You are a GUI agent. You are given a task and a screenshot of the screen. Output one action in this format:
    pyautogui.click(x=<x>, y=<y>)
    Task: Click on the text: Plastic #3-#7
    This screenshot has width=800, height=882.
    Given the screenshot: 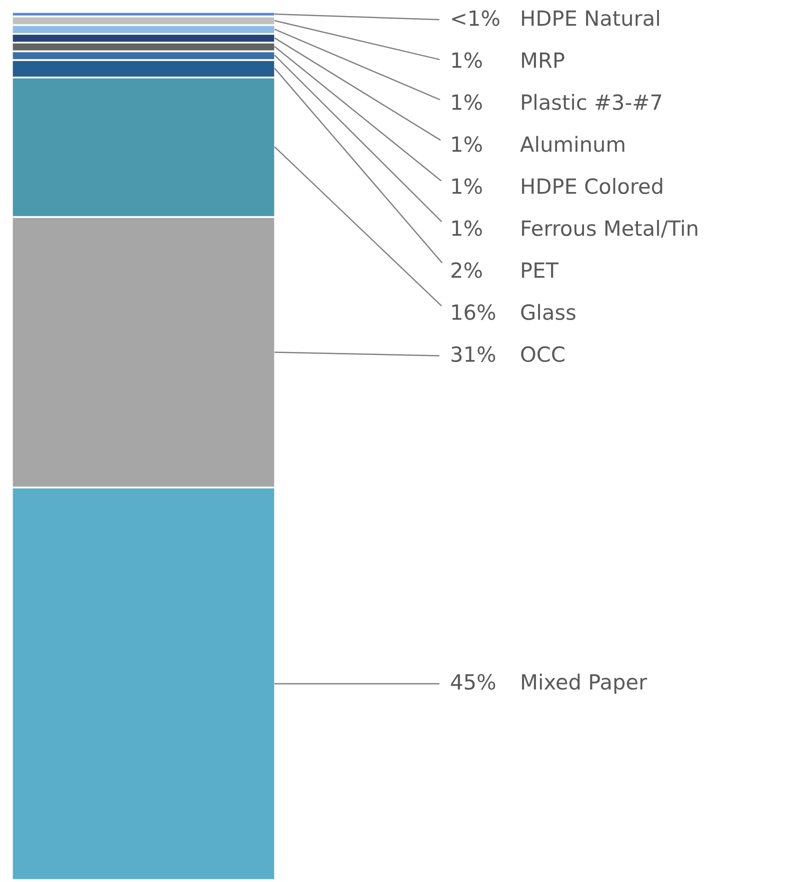 What is the action you would take?
    pyautogui.click(x=592, y=102)
    